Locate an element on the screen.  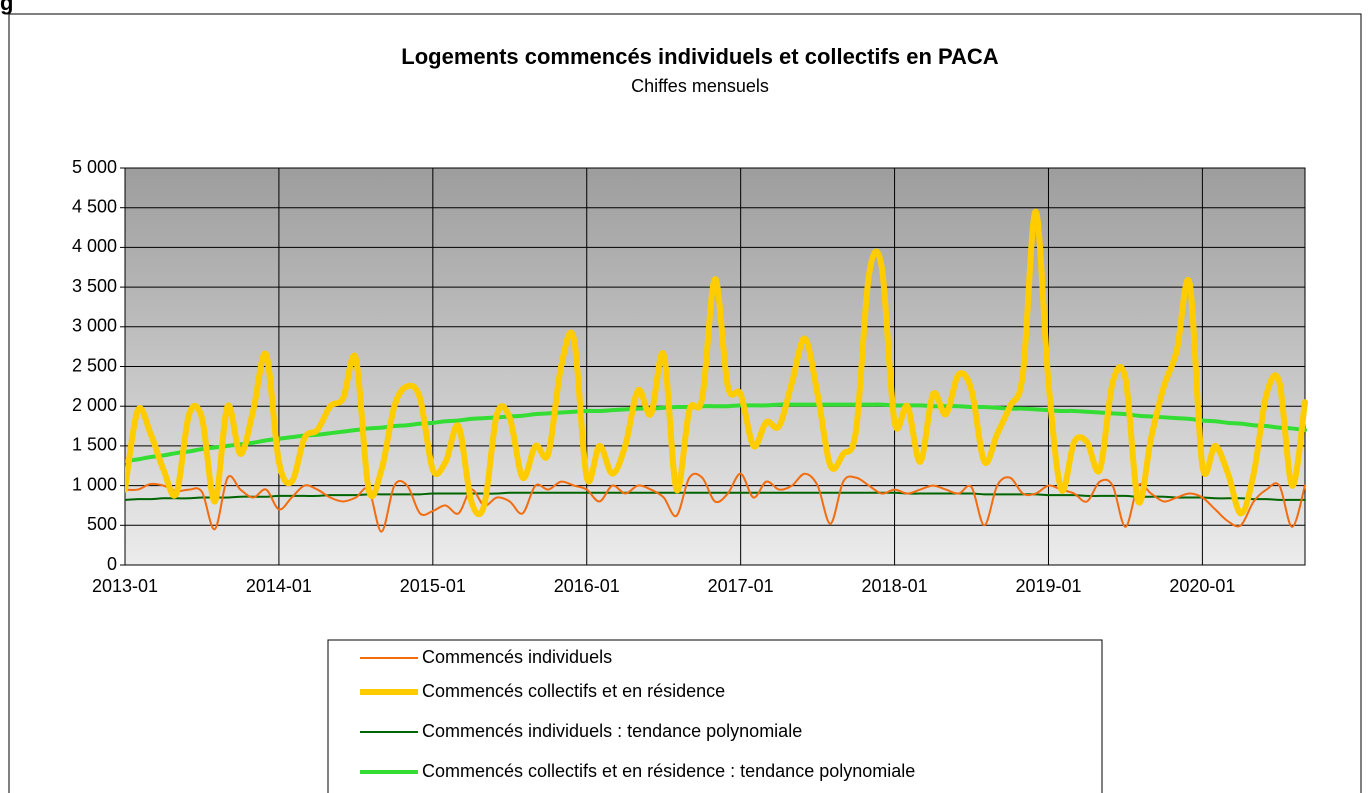
legend-label: Commencés individuels is located at coordinates (517, 657).